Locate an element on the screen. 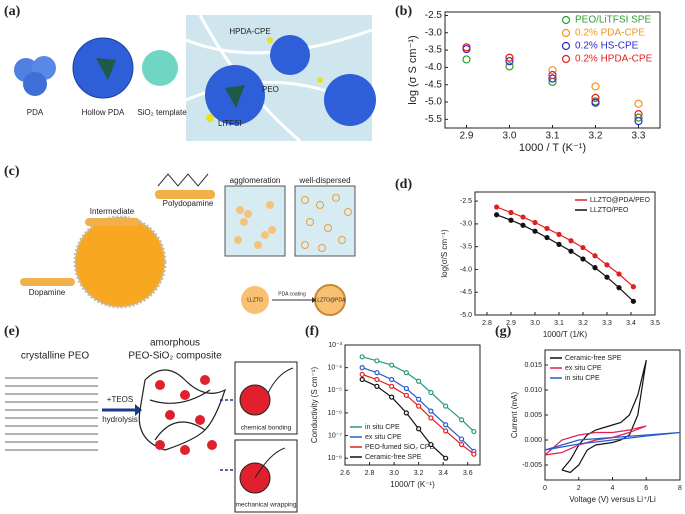  y-axis-label: Conductivity (S cm⁻¹) is located at coordinates (314, 405).